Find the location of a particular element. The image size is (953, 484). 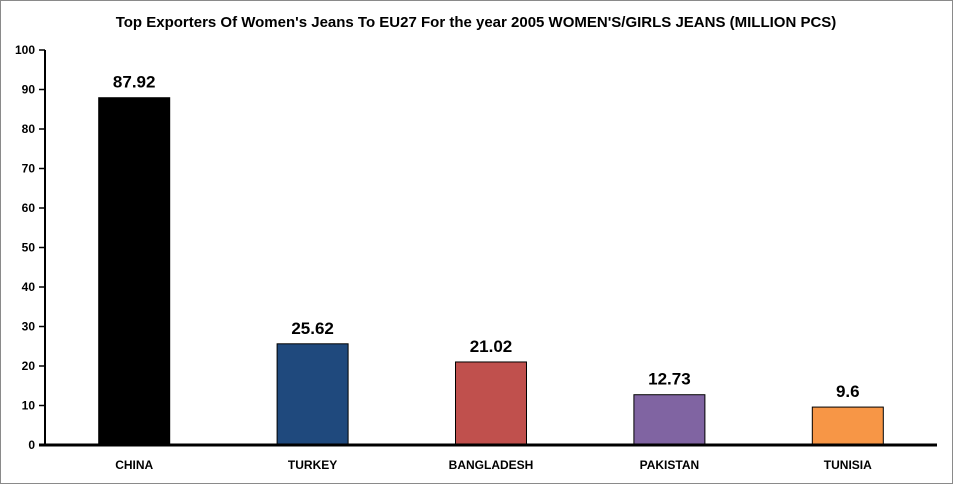

x-axis-labels: CHINA TURKEY BANGLADESH PAKISTAN TUNISIA is located at coordinates (493, 465).